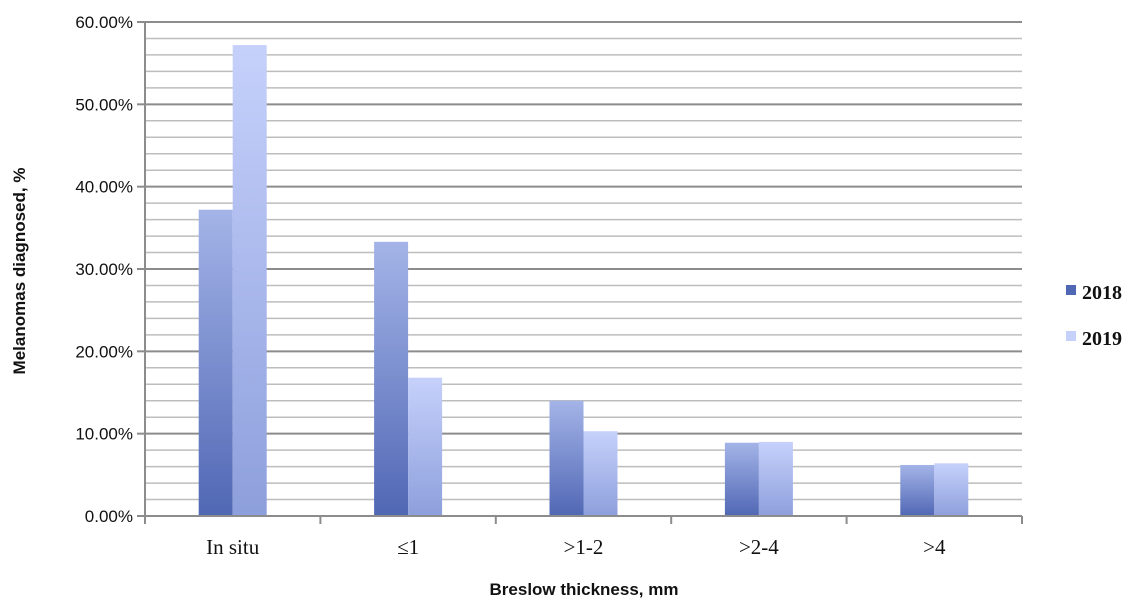  I want to click on x-tick-label: ≤1, so click(408, 547).